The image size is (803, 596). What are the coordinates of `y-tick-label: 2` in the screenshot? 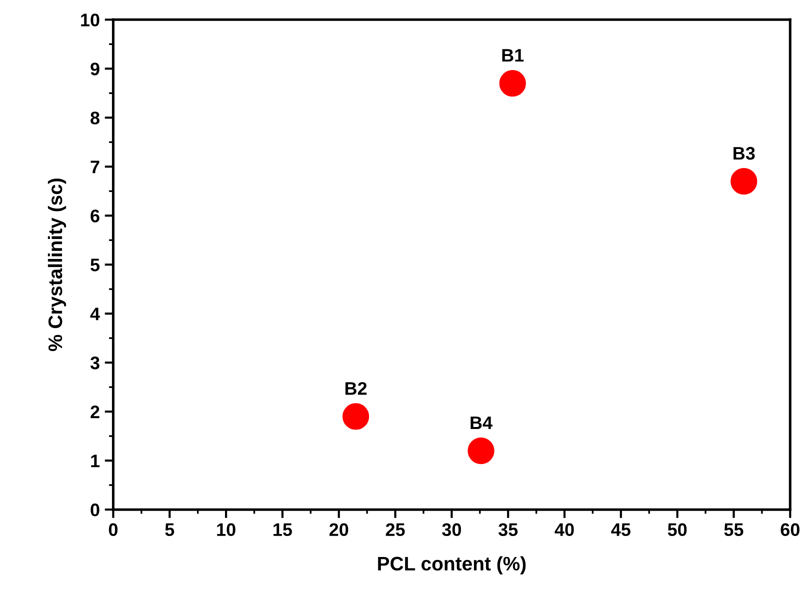 It's located at (95, 412).